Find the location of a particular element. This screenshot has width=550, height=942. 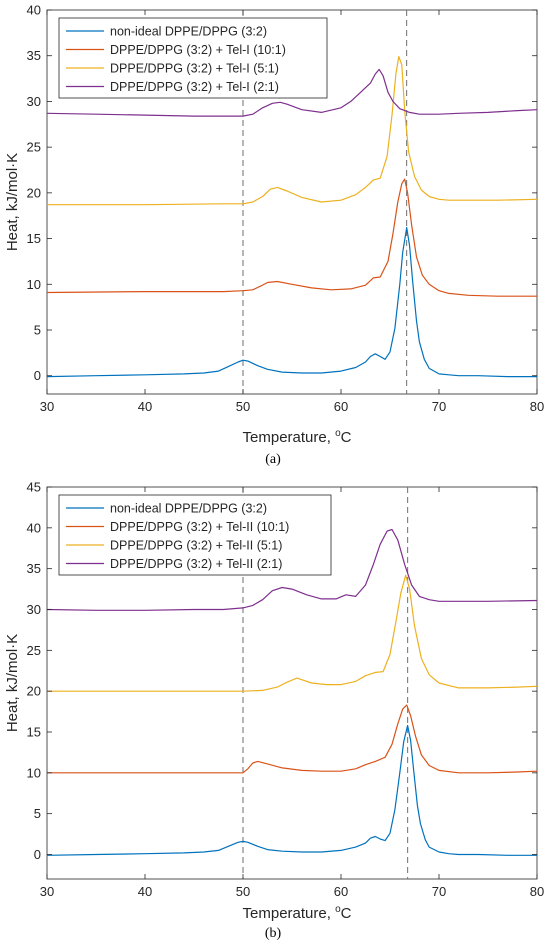

y-tick-label-b: 25 is located at coordinates (34, 650).